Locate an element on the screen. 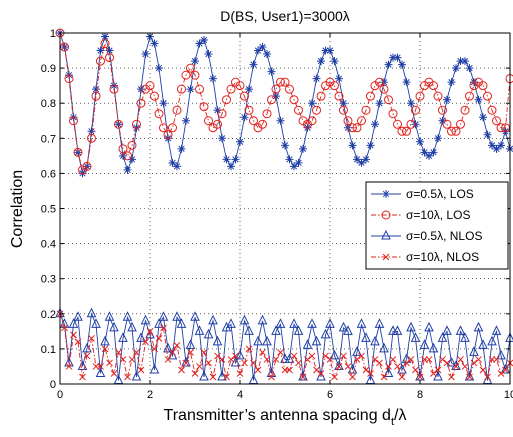 The image size is (513, 437). legend-item: σ=10λ, NLOS is located at coordinates (425, 257).